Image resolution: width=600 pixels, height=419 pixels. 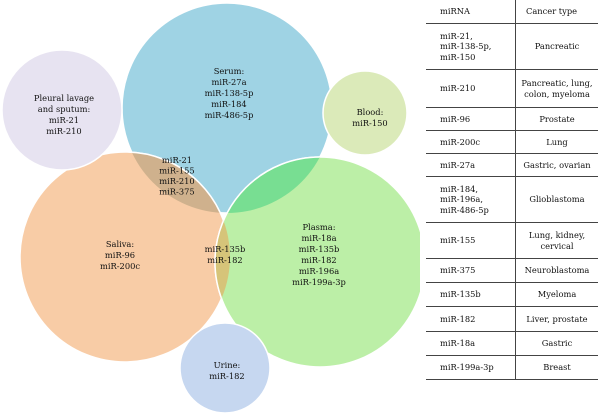 What do you see at coordinates (556, 119) in the screenshot?
I see `cell-cancer-type: Prostate` at bounding box center [556, 119].